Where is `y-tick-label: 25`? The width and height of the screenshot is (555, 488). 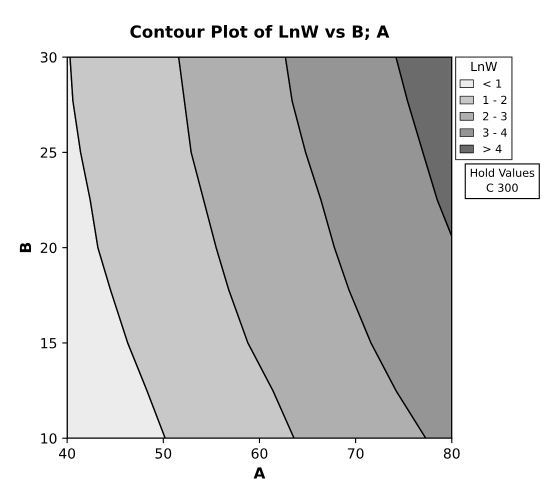 y-tick-label: 25 is located at coordinates (48, 152).